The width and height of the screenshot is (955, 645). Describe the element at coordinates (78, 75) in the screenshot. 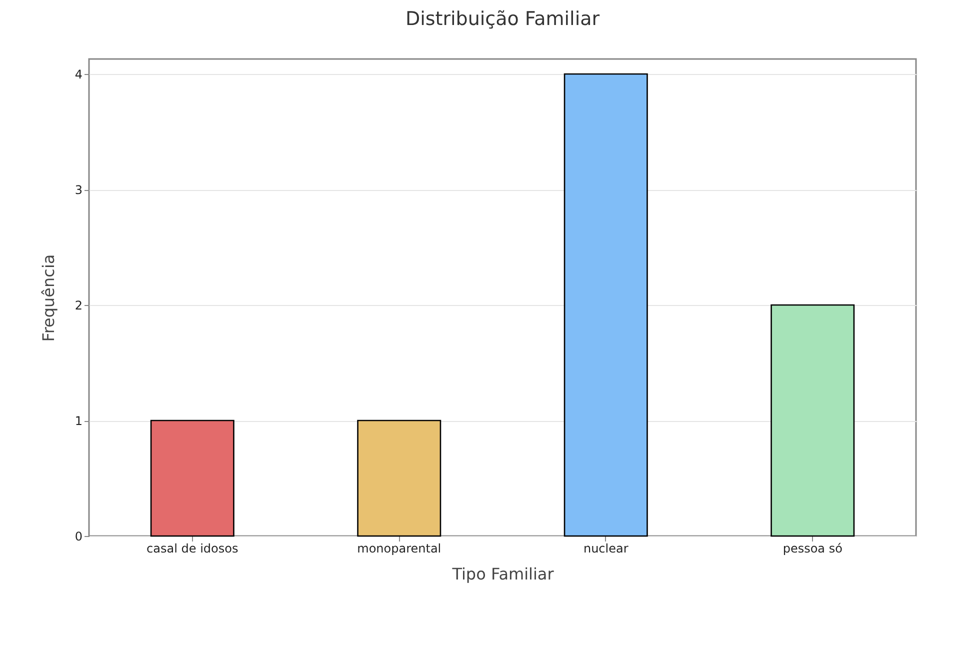

I see `y-tick-label: 4` at that location.